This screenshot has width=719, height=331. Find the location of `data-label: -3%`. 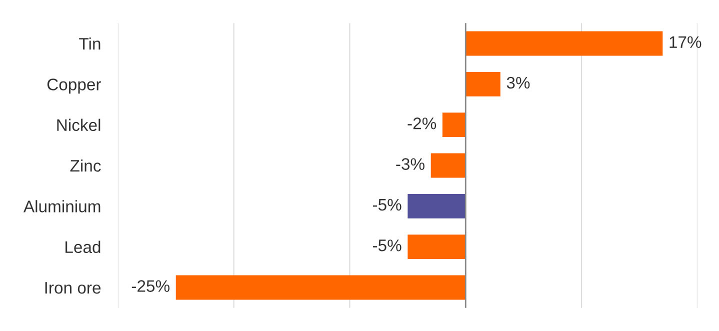

data-label: -3% is located at coordinates (410, 164).